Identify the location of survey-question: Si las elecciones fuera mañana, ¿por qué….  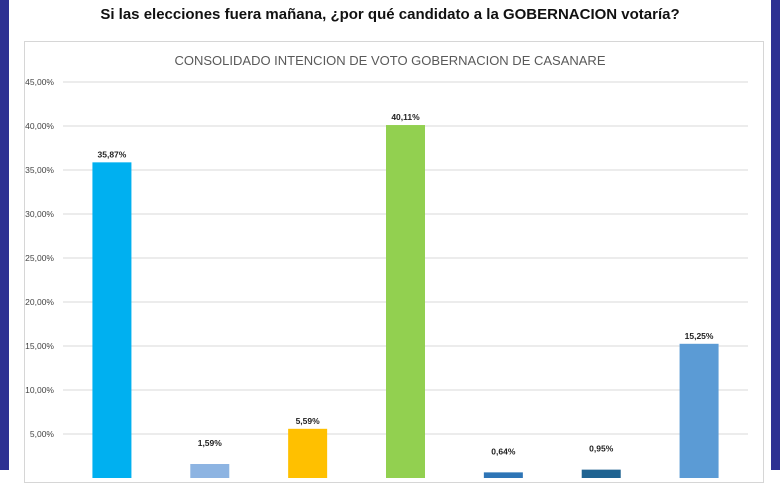
(390, 14).